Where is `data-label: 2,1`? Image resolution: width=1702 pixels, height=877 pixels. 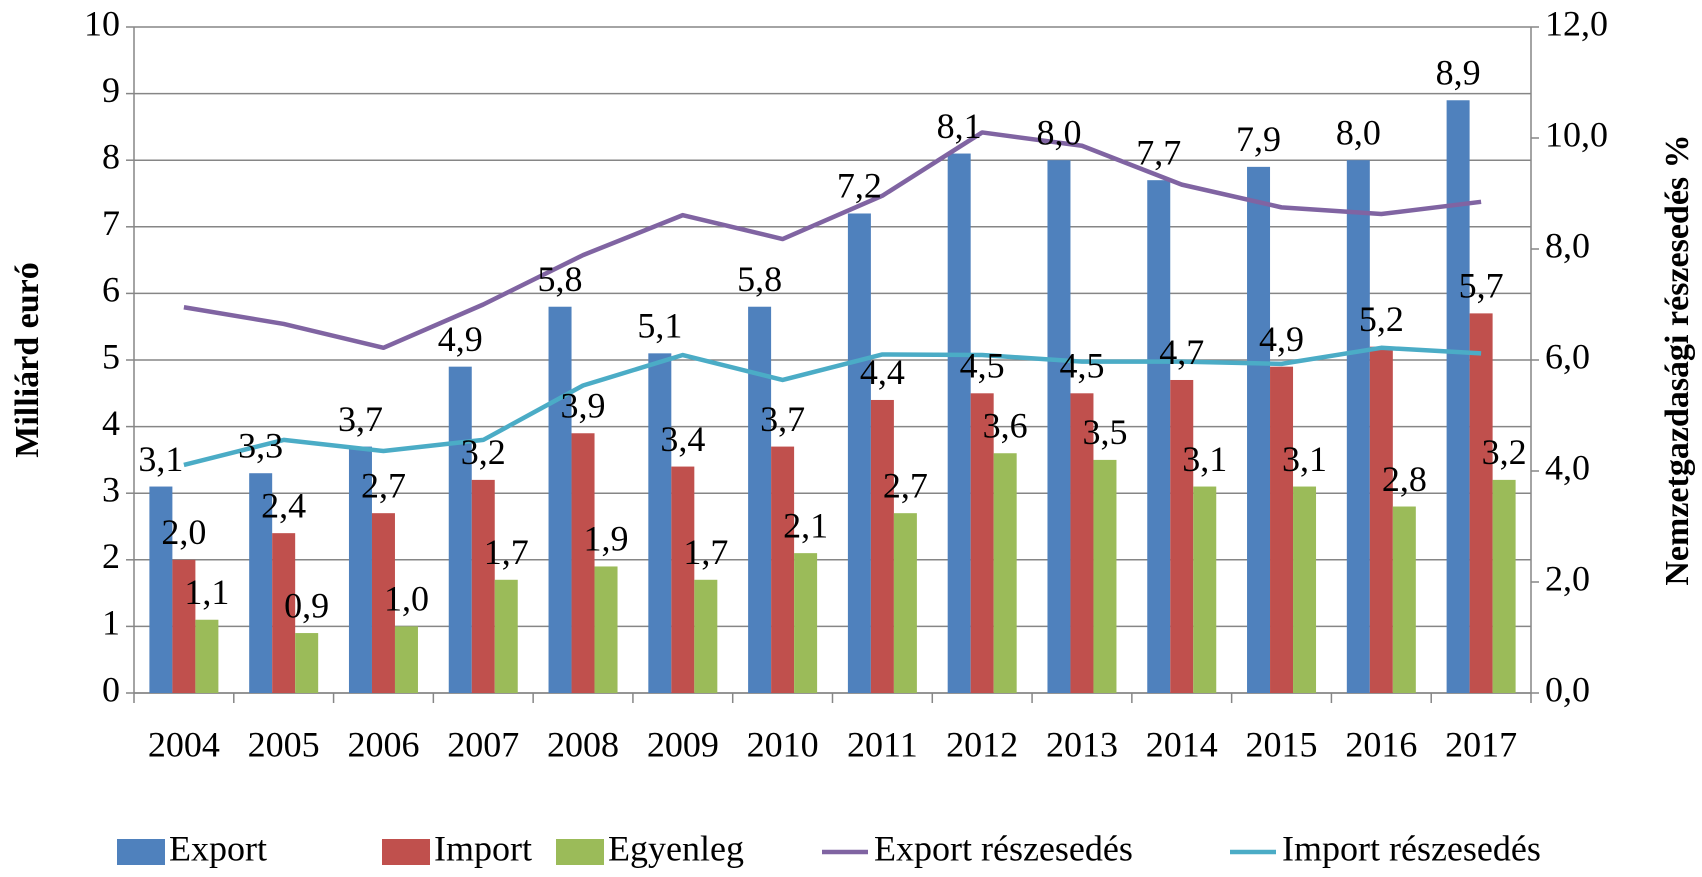 data-label: 2,1 is located at coordinates (805, 525).